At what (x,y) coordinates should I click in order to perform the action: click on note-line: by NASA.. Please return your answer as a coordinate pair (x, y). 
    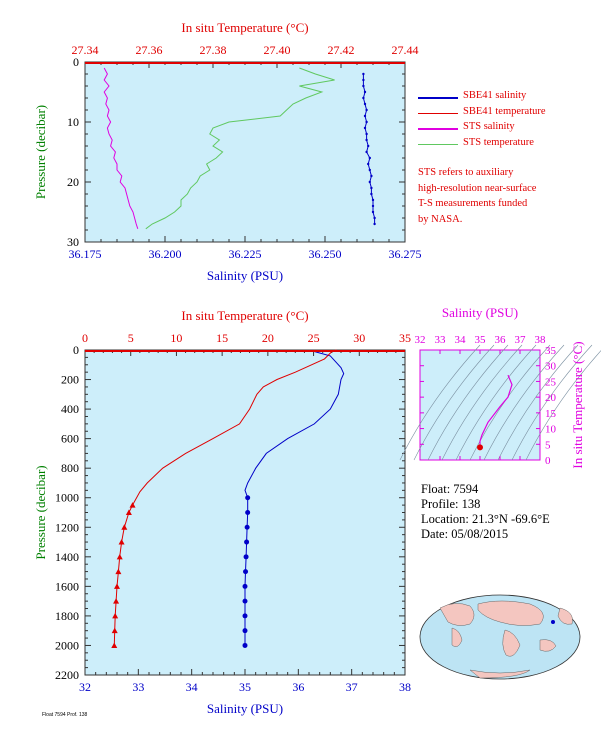
    Looking at the image, I should click on (440, 219).